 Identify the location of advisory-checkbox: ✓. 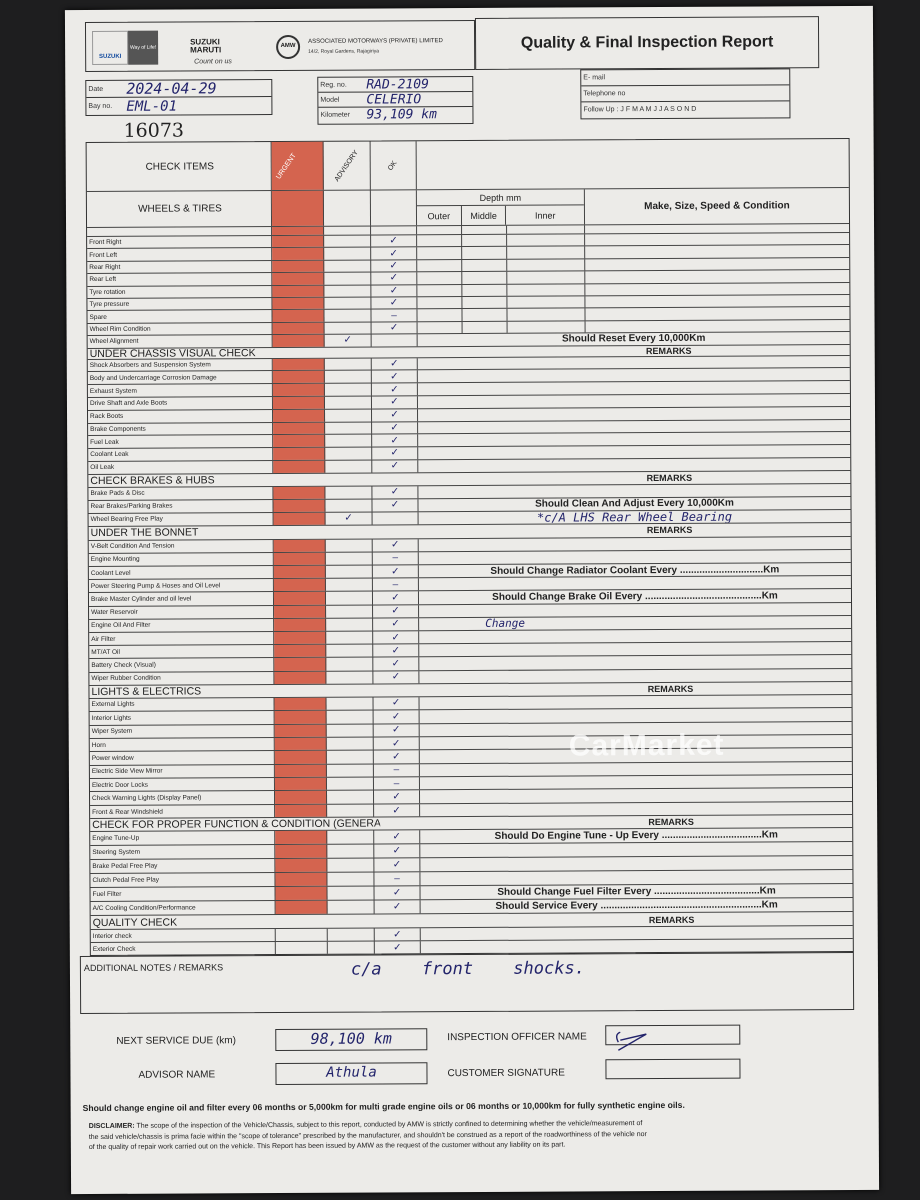
(349, 518).